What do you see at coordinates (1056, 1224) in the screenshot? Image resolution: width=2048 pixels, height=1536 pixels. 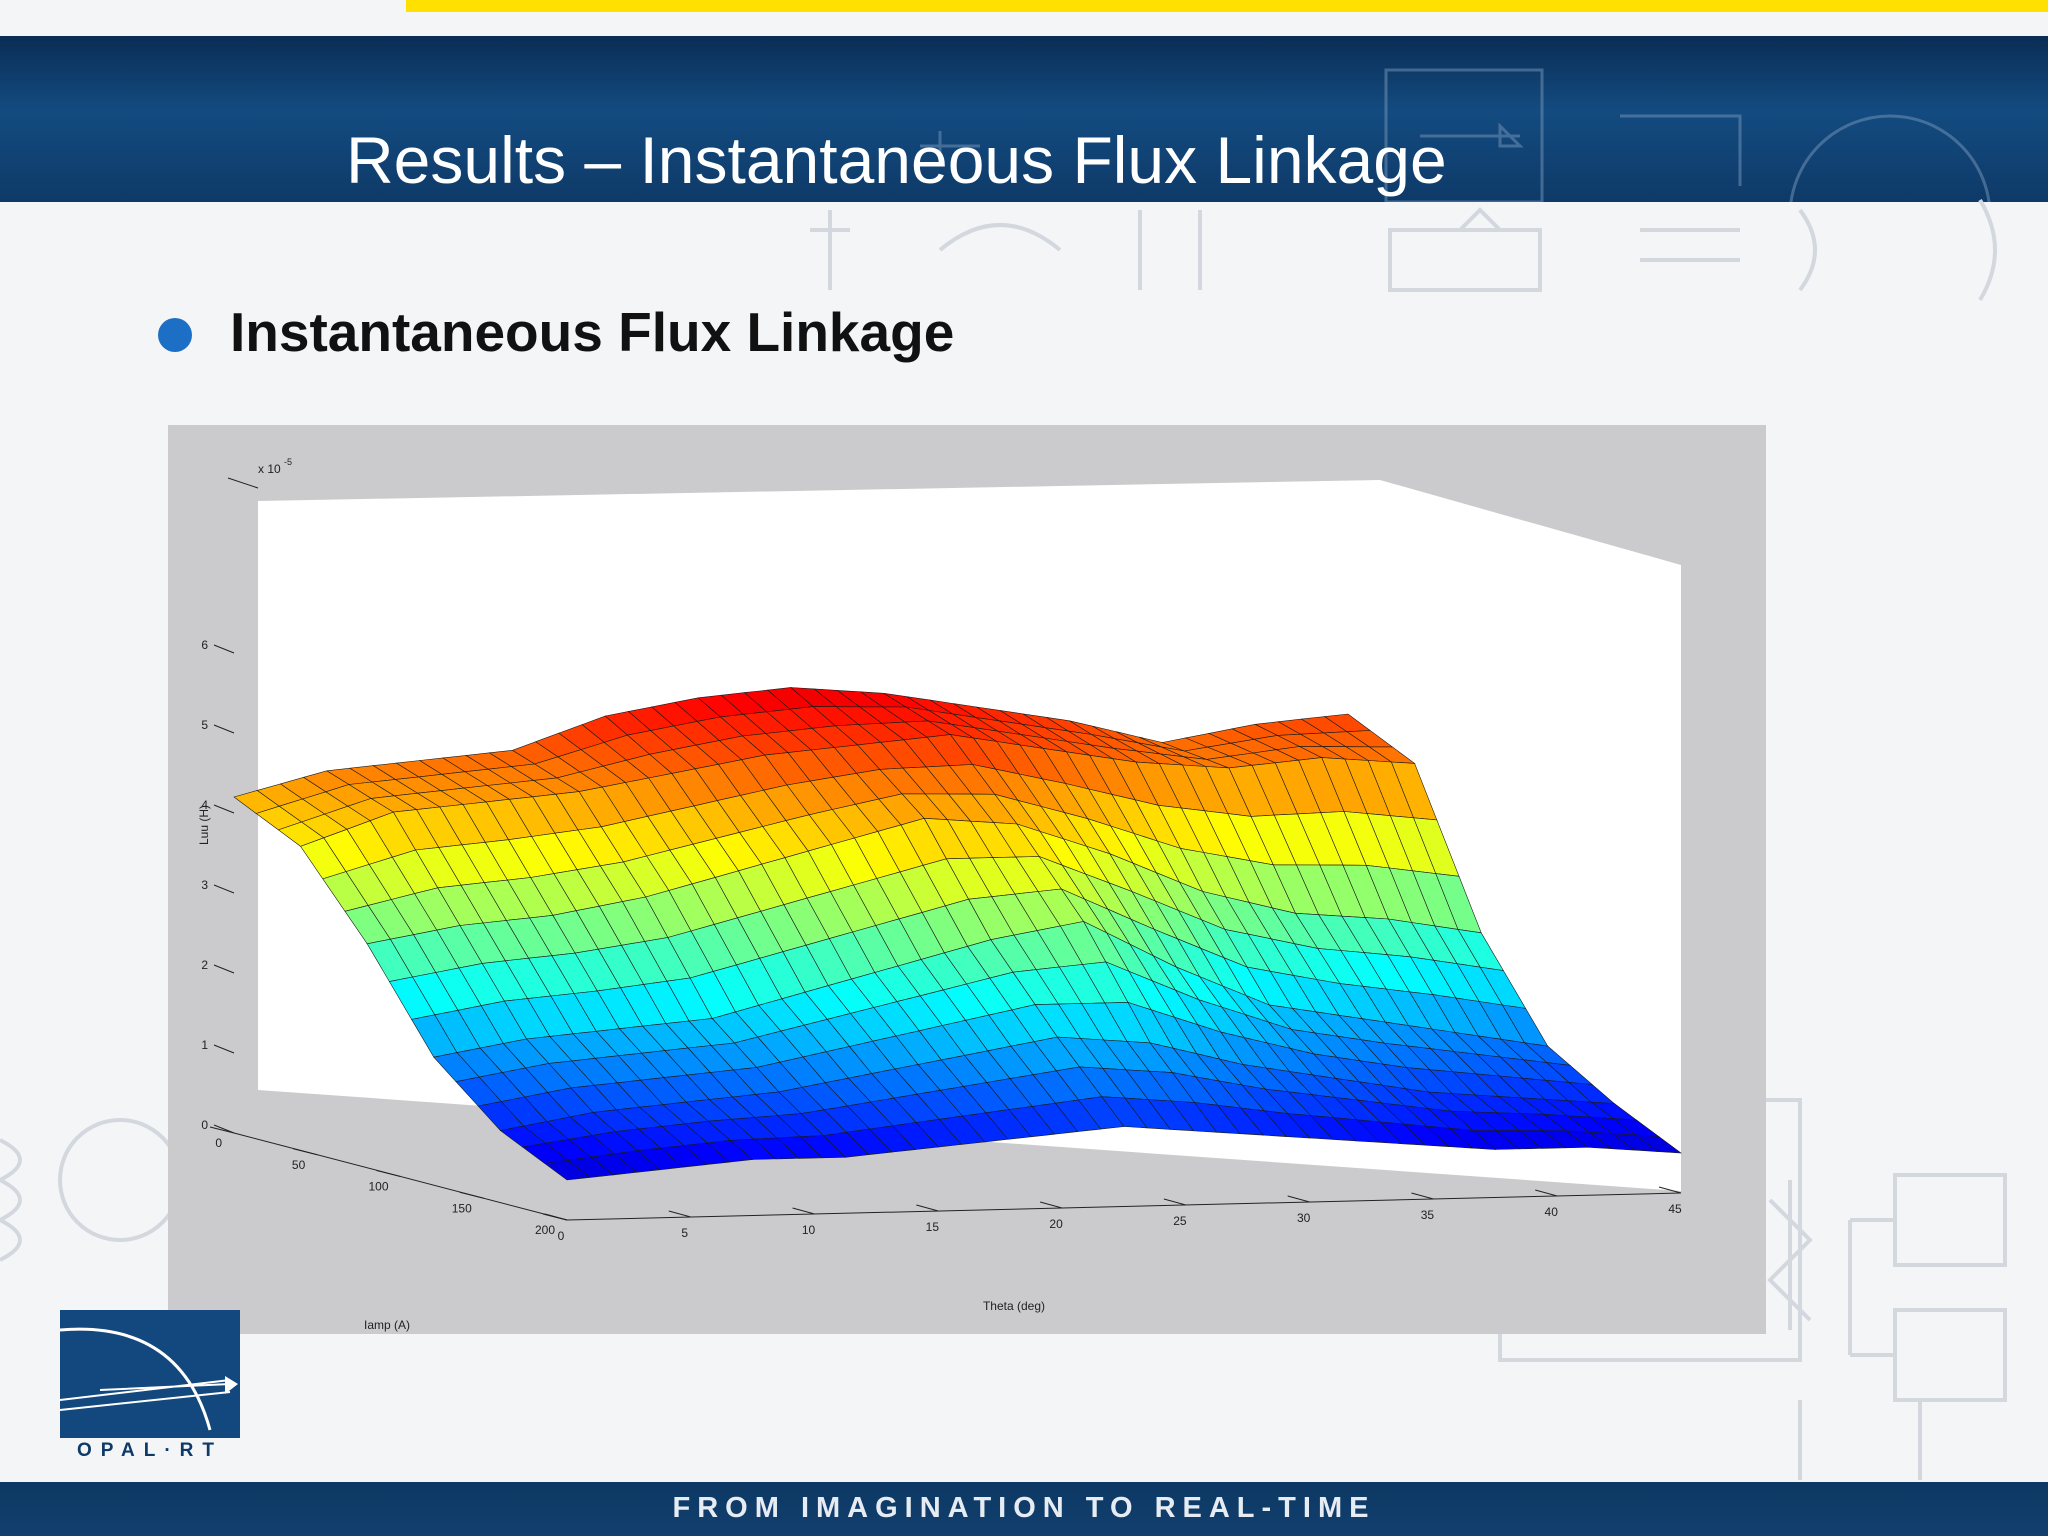 I see `x-tick-label: 20` at bounding box center [1056, 1224].